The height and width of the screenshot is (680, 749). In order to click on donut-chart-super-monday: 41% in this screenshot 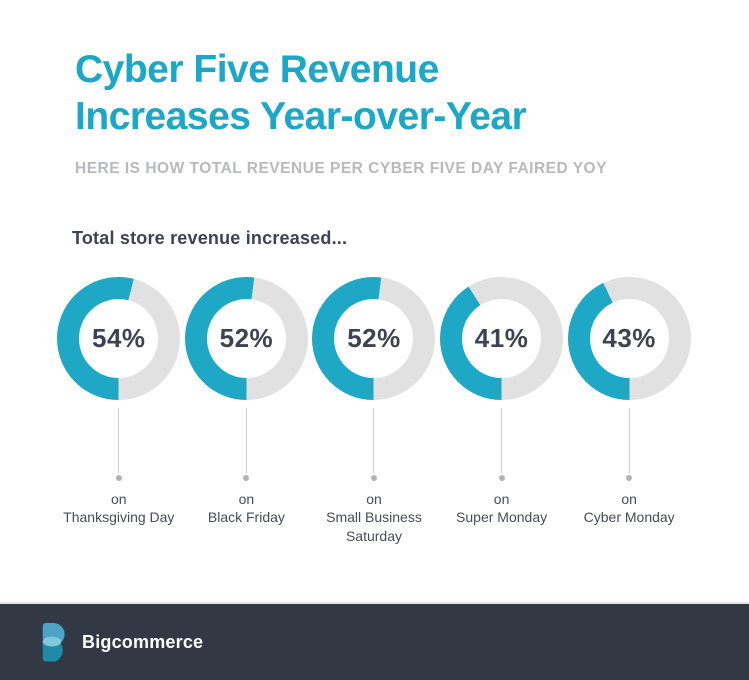, I will do `click(502, 338)`.